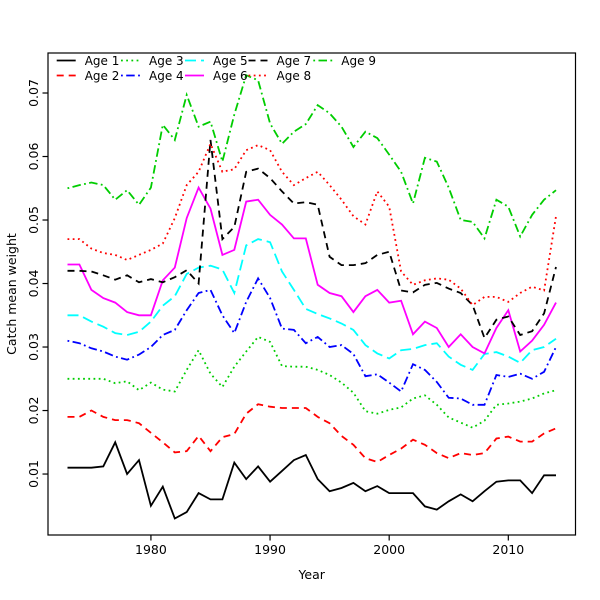 Image resolution: width=600 pixels, height=600 pixels. I want to click on y-axis-title: Catch mean weight, so click(11, 294).